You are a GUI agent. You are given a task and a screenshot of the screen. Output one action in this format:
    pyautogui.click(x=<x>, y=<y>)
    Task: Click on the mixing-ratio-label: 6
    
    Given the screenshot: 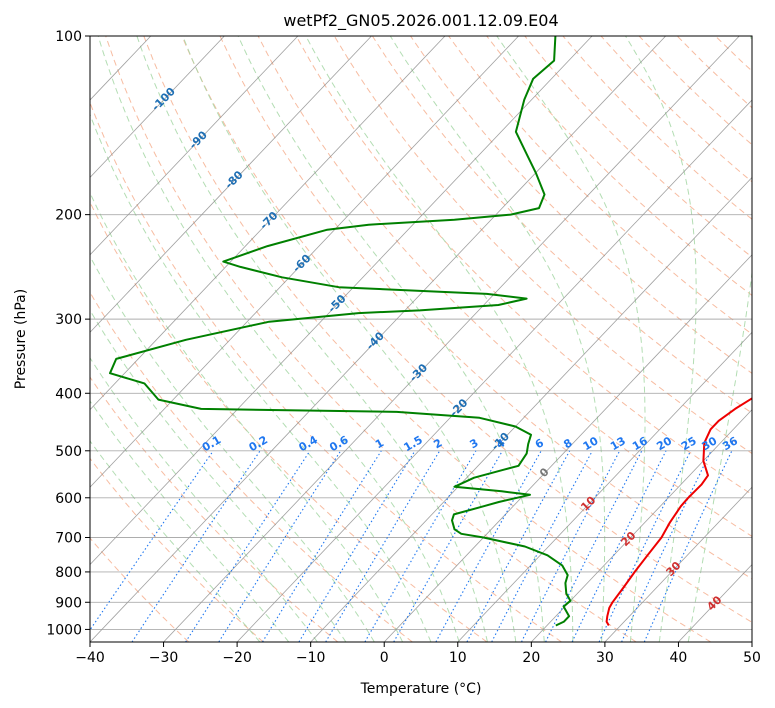 What is the action you would take?
    pyautogui.click(x=539, y=443)
    